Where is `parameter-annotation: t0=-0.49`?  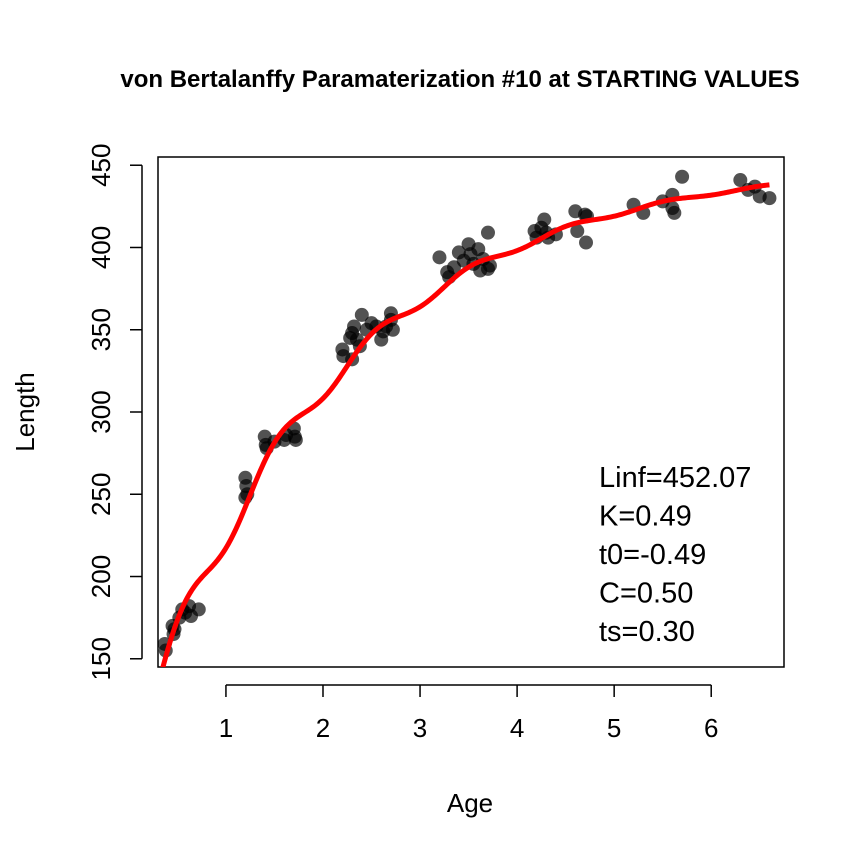 parameter-annotation: t0=-0.49 is located at coordinates (652, 555).